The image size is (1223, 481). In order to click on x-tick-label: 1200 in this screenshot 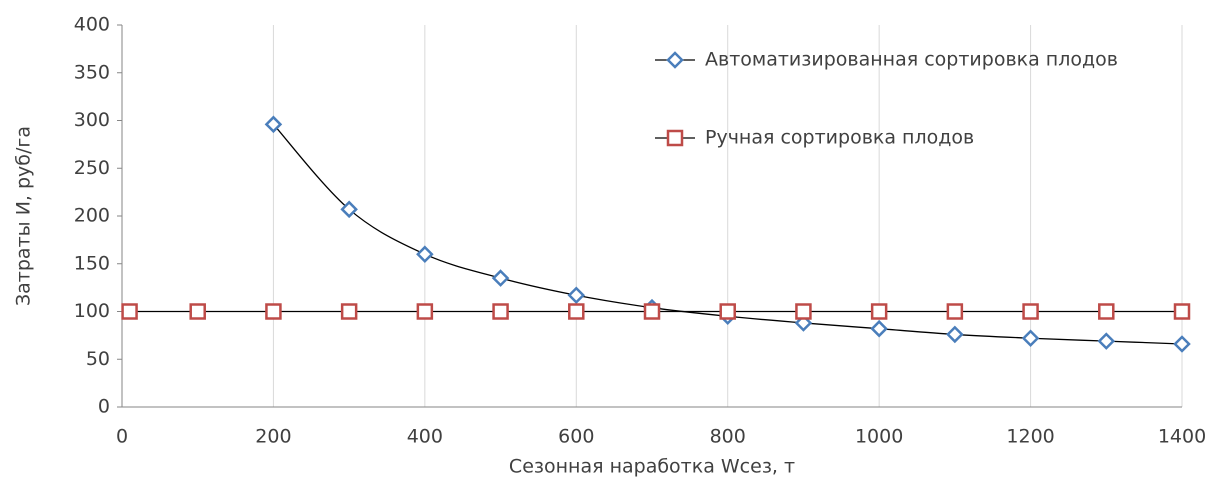, I will do `click(1030, 437)`.